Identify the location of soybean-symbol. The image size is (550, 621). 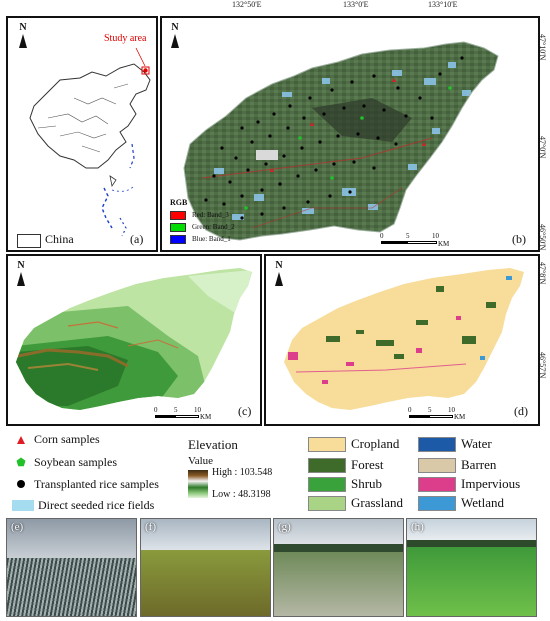
(21, 462).